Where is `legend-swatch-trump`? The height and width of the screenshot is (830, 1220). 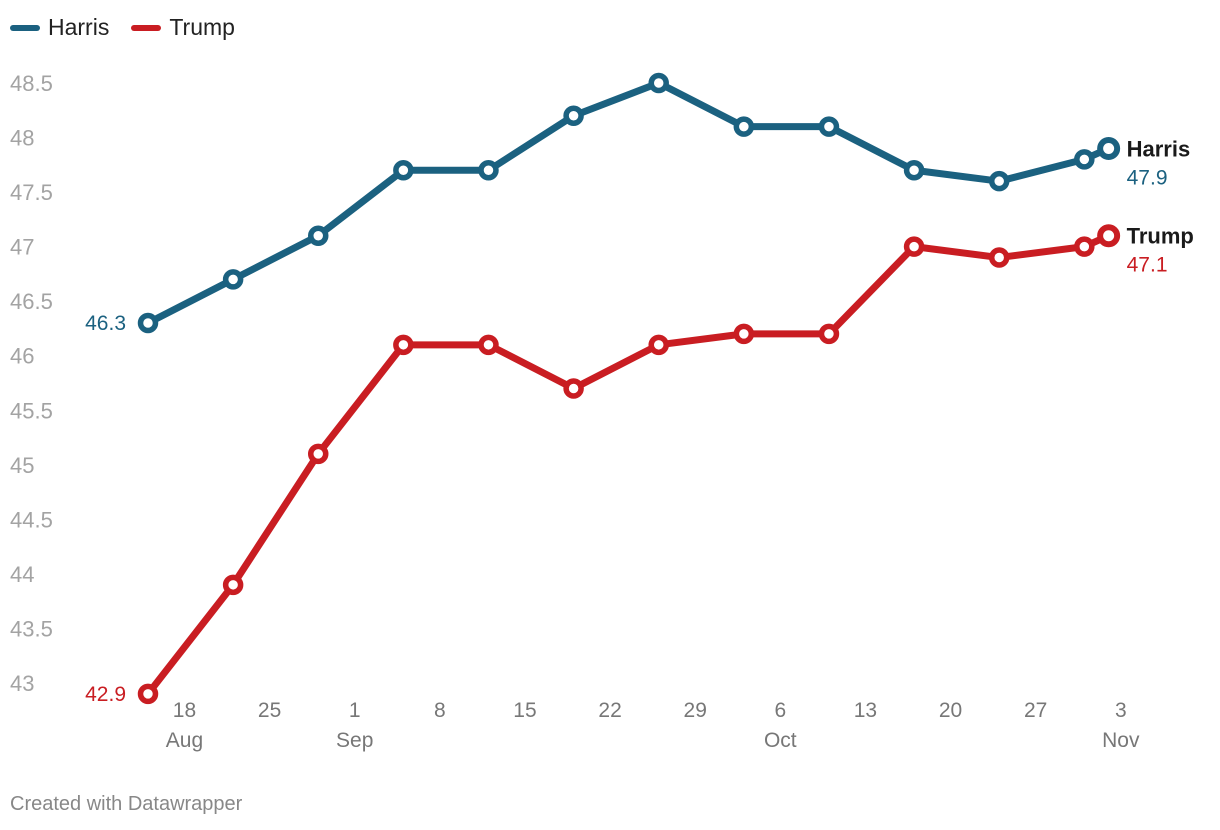 legend-swatch-trump is located at coordinates (146, 27).